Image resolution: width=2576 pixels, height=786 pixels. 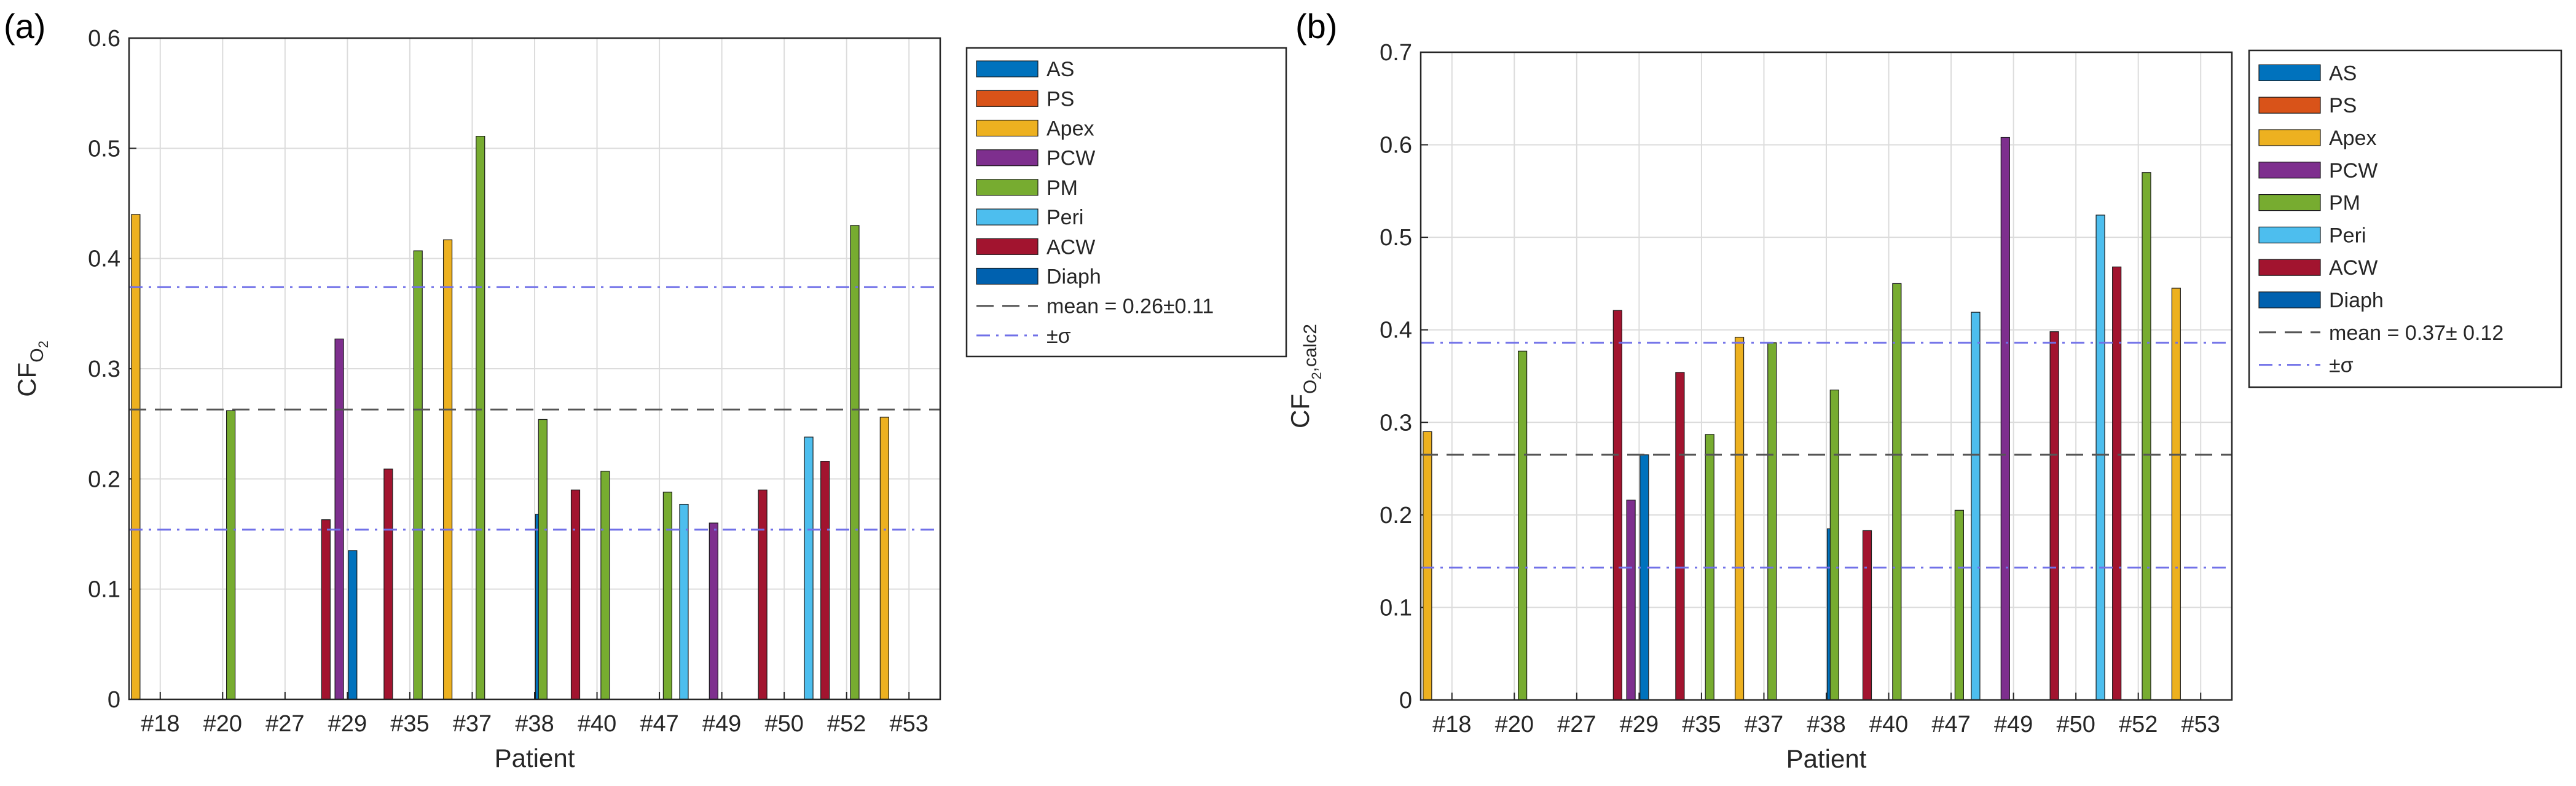 I want to click on x-tick-label: #35, so click(x=1701, y=724).